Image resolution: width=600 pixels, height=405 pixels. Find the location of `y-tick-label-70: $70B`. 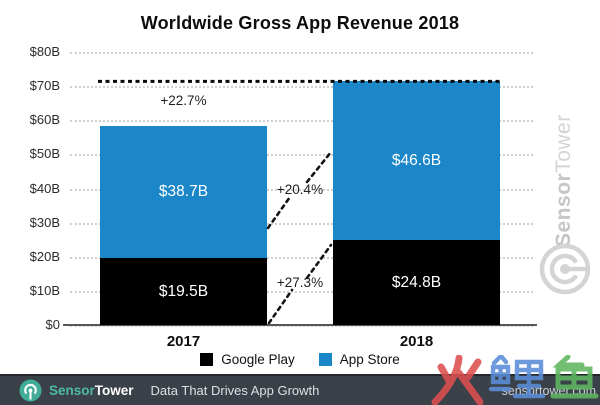

y-tick-label-70: $70B is located at coordinates (44, 86).